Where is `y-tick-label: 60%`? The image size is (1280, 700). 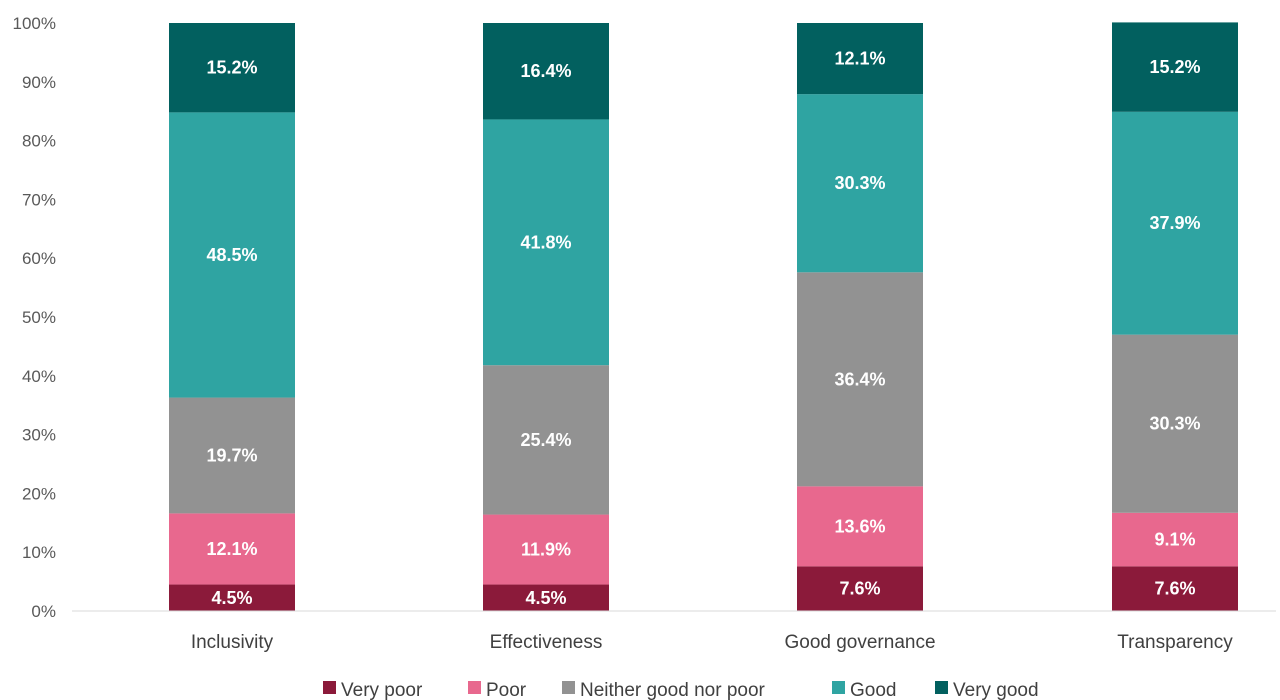
y-tick-label: 60% is located at coordinates (39, 258).